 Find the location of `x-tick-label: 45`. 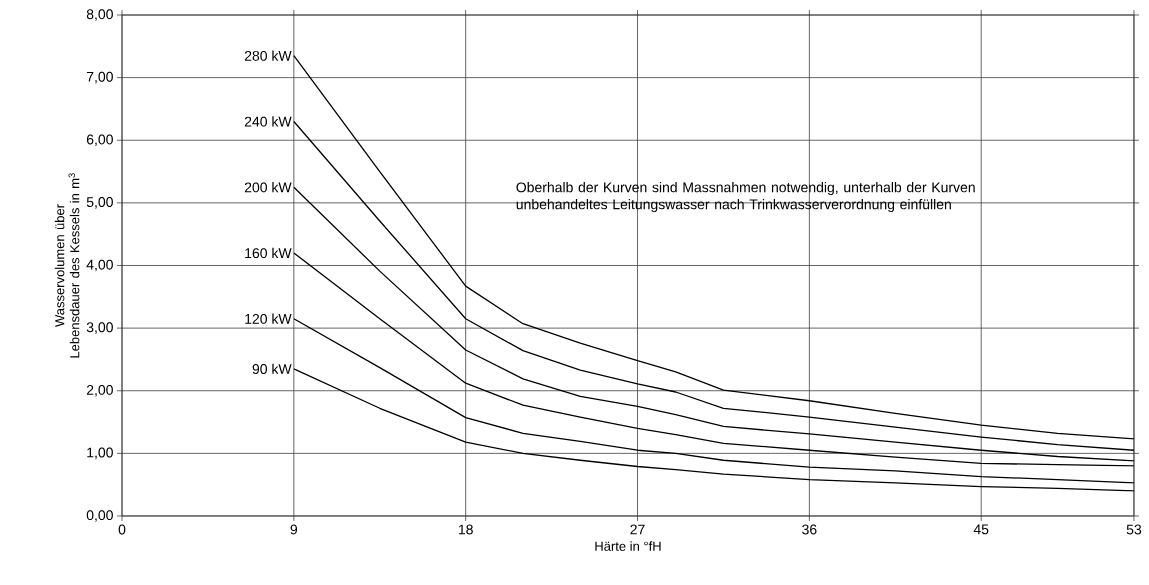

x-tick-label: 45 is located at coordinates (981, 529).